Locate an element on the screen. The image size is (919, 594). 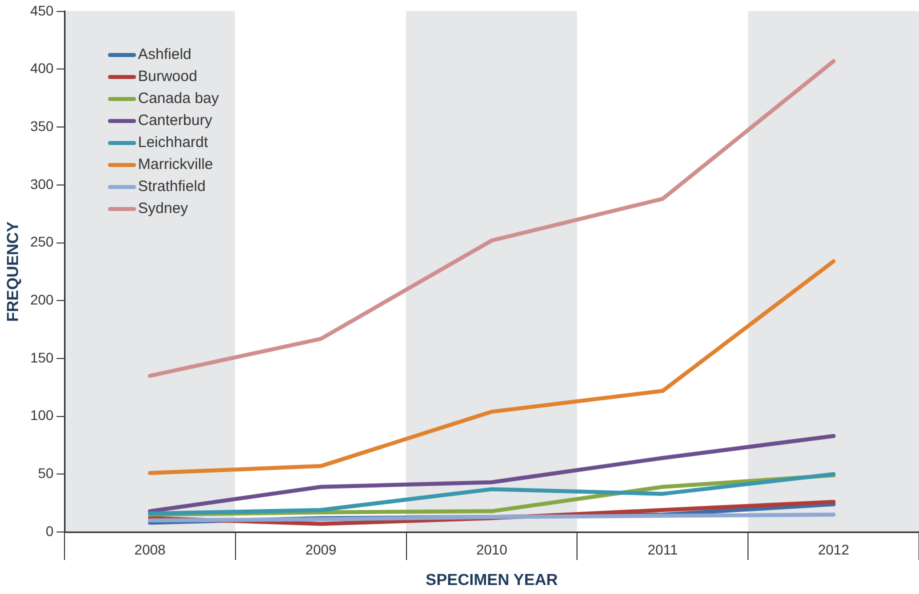
legend-label: Burwood is located at coordinates (168, 77).